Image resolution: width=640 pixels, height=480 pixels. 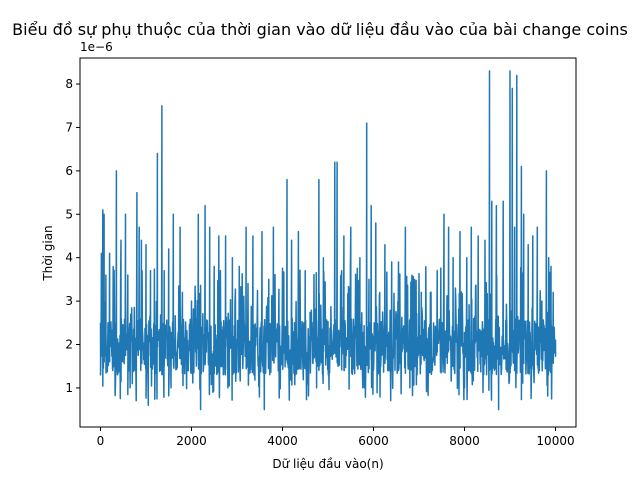 I want to click on x-tick-label: 0, so click(x=101, y=441).